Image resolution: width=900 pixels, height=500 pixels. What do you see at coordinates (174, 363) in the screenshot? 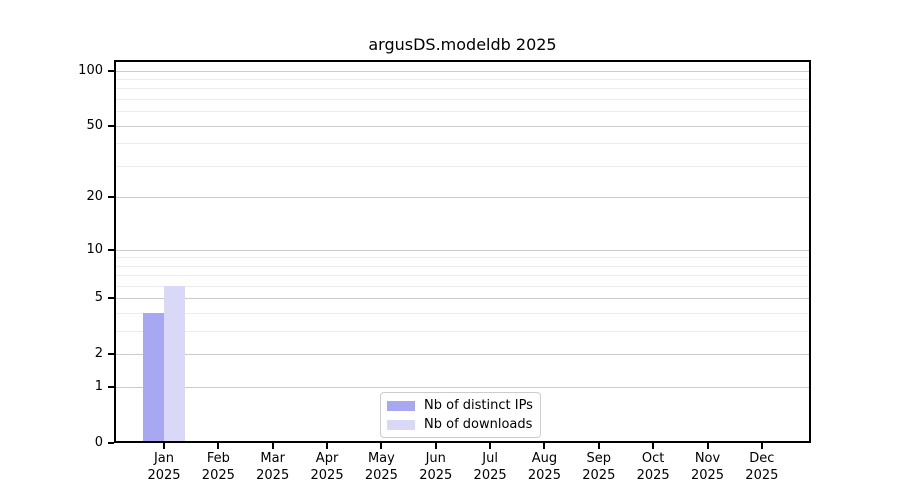
I see `bar-downloads-jan` at bounding box center [174, 363].